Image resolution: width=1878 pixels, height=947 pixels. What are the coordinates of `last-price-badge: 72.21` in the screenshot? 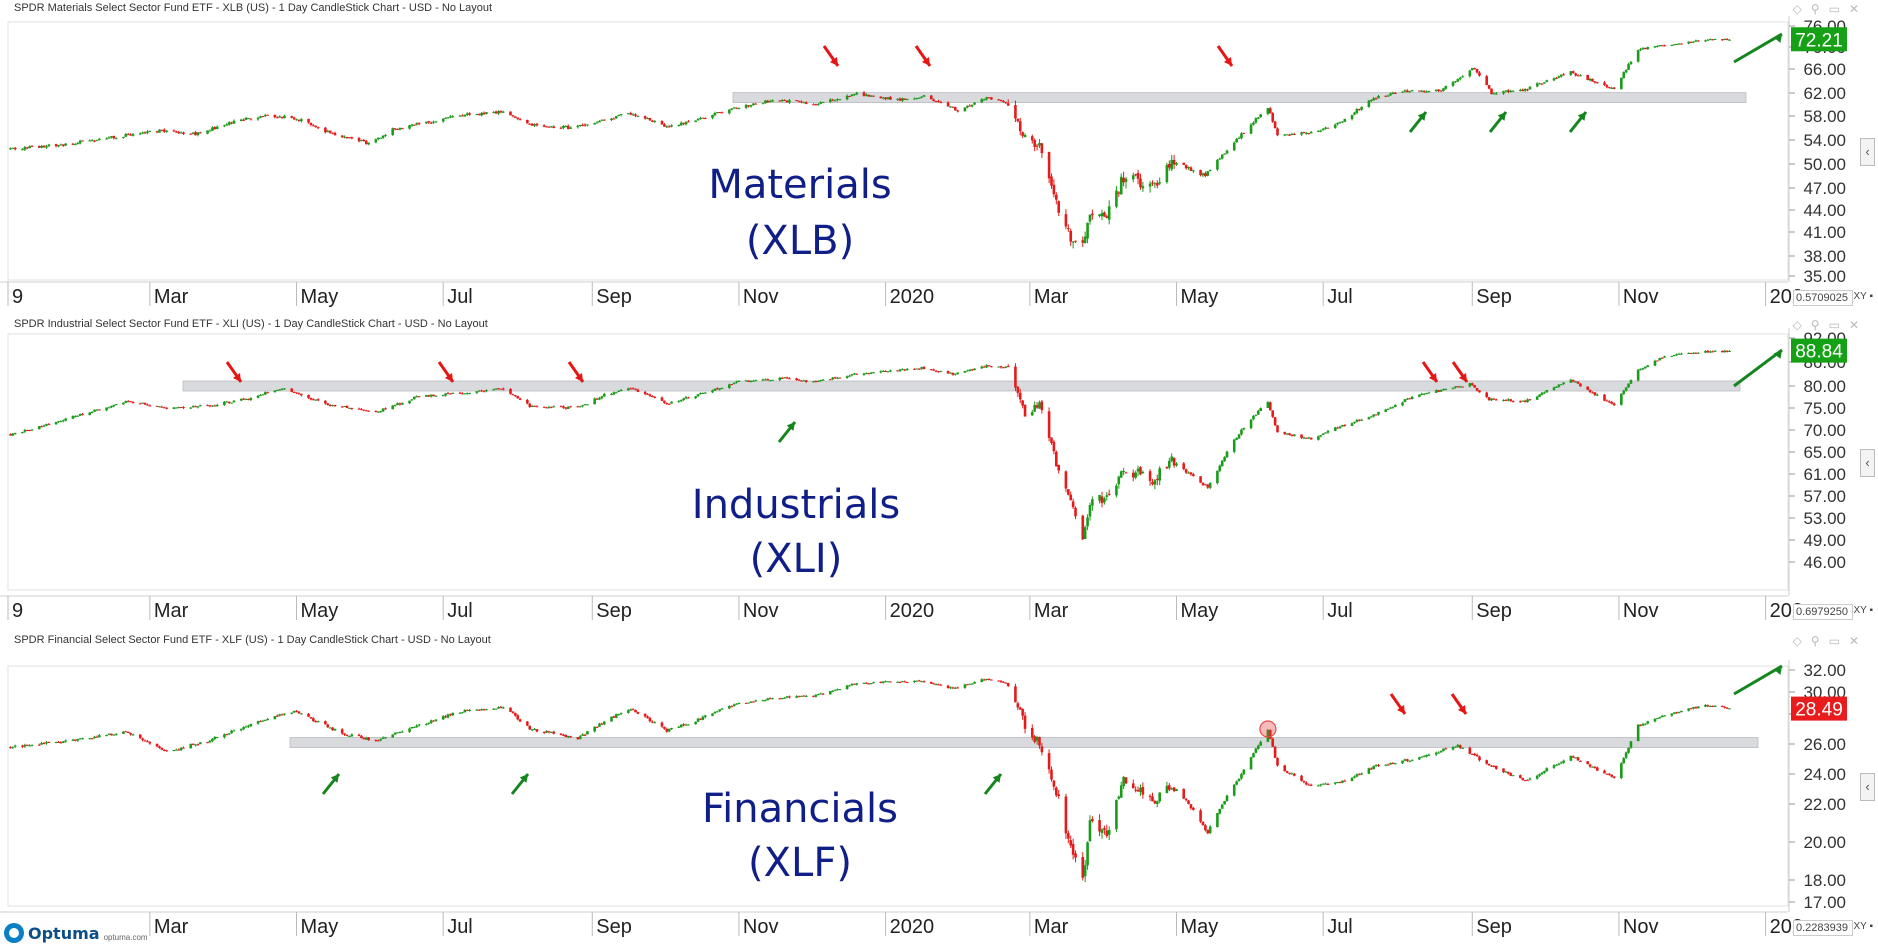 It's located at (1819, 39).